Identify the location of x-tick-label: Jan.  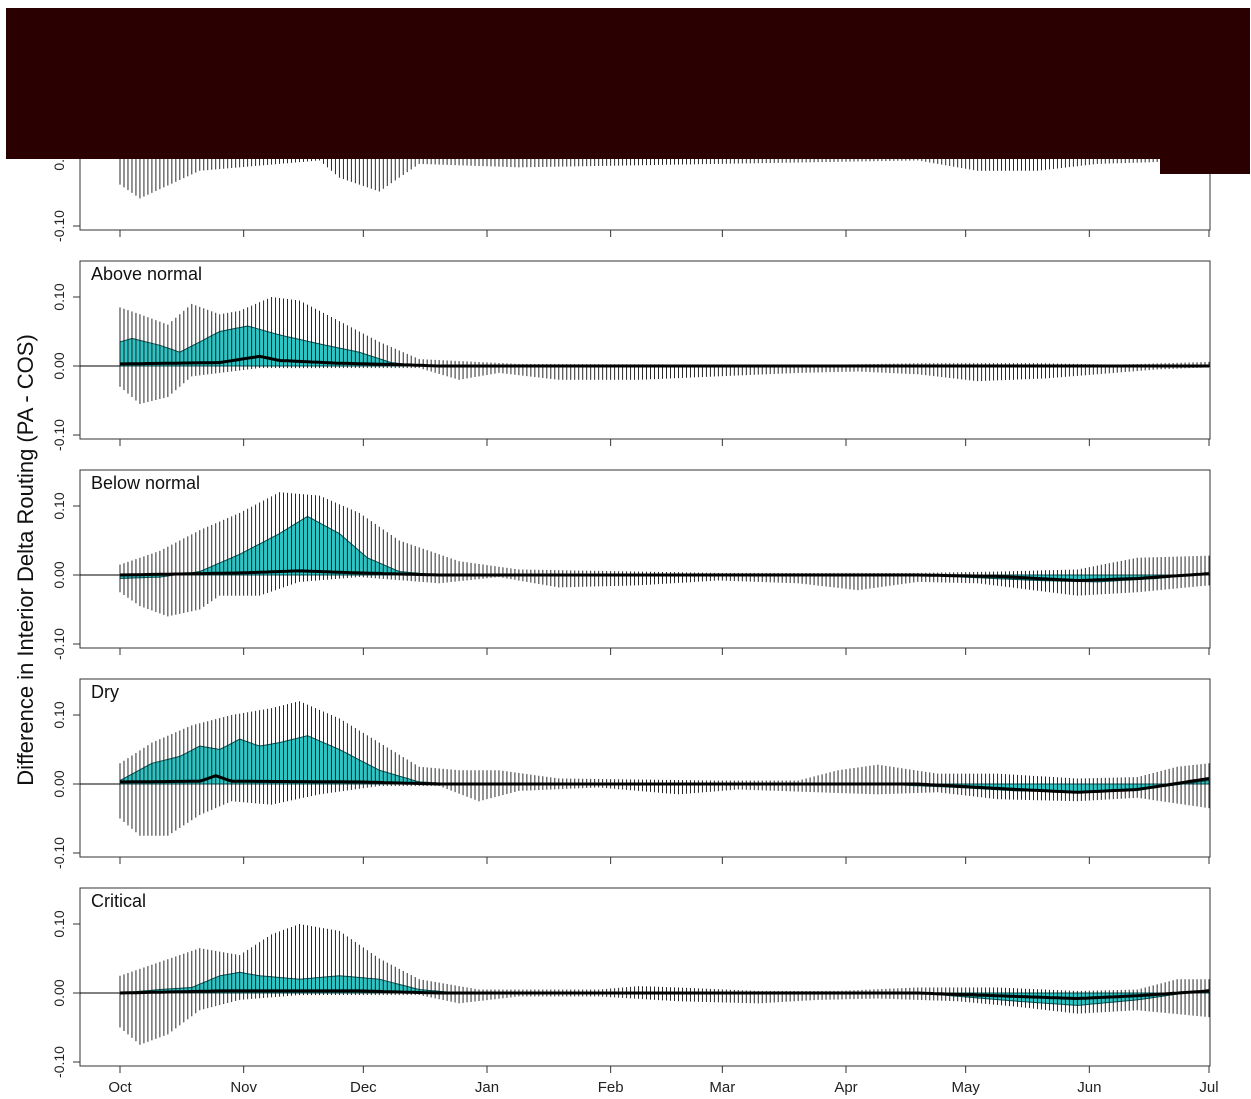
(487, 1087).